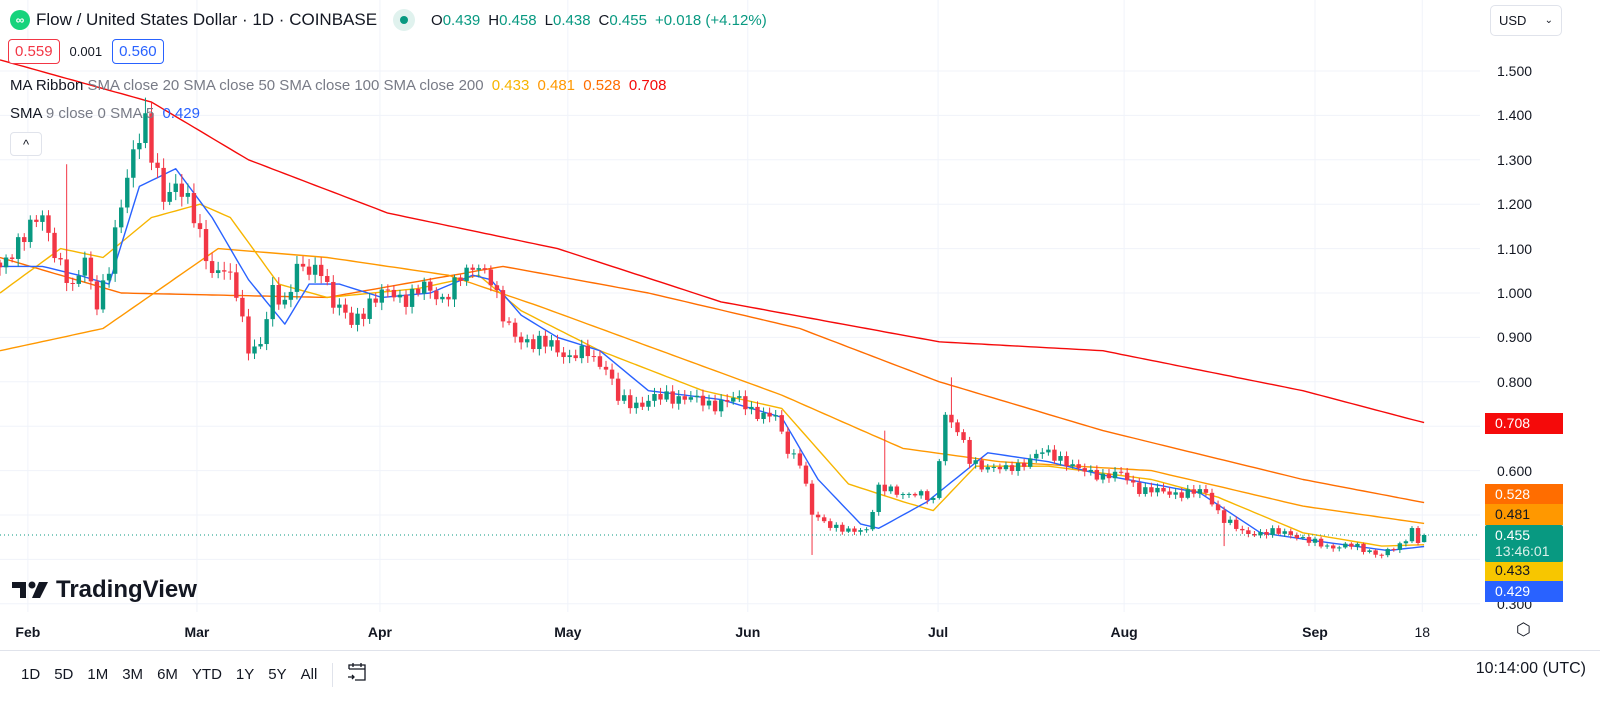 Image resolution: width=1600 pixels, height=704 pixels. Describe the element at coordinates (494, 20) in the screenshot. I see `high-label: H` at that location.